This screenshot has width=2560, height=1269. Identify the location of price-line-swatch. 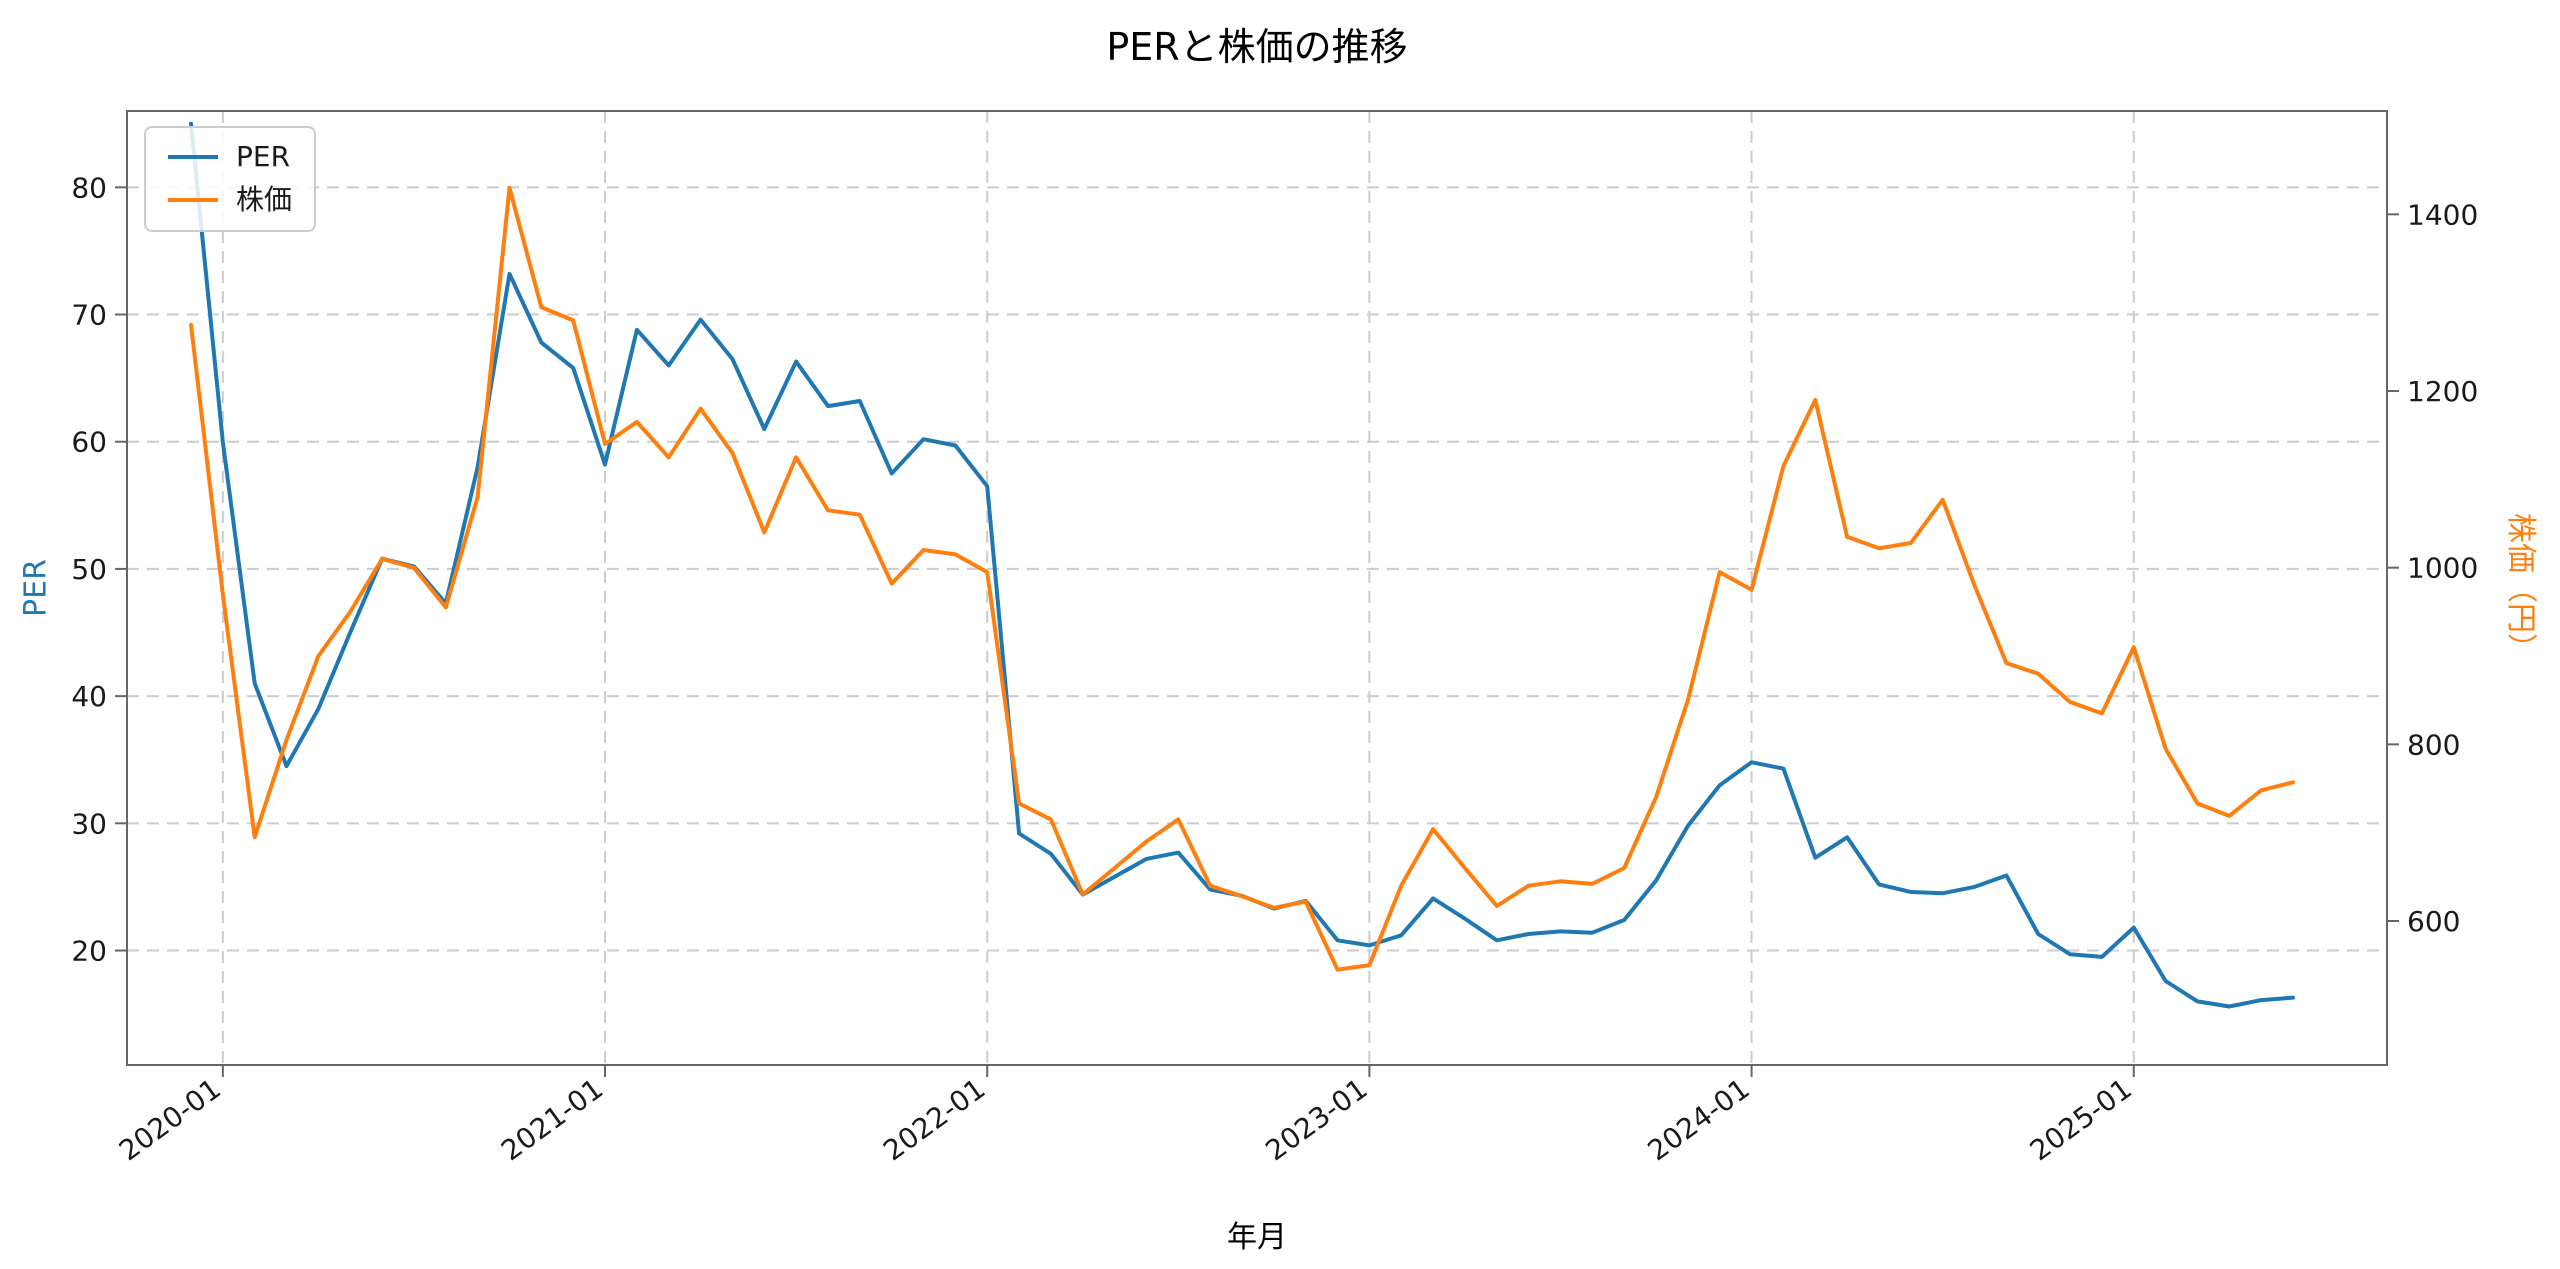
(193, 200).